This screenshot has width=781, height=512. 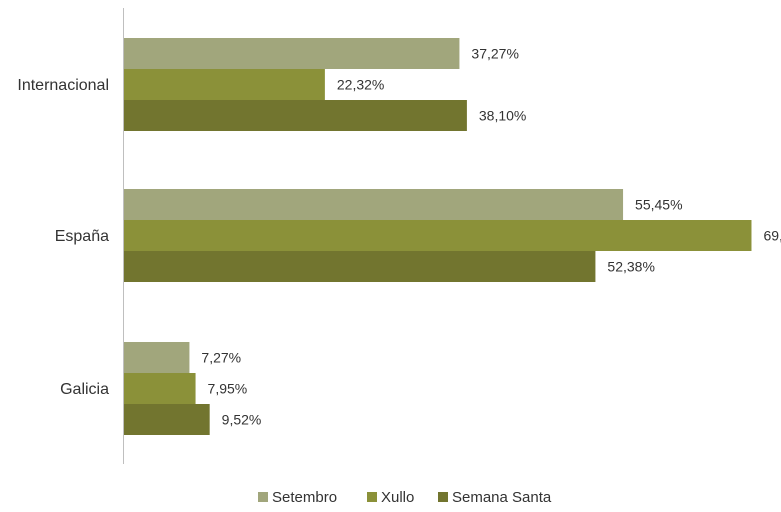 I want to click on category-labels-group: Internacional España Galicia, so click(x=63, y=237).